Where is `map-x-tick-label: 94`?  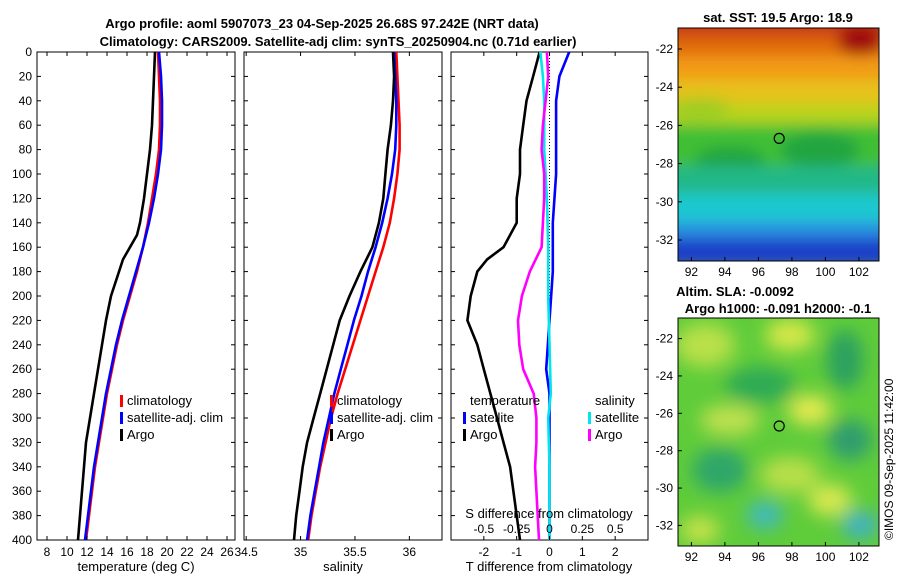
map-x-tick-label: 94 is located at coordinates (725, 557).